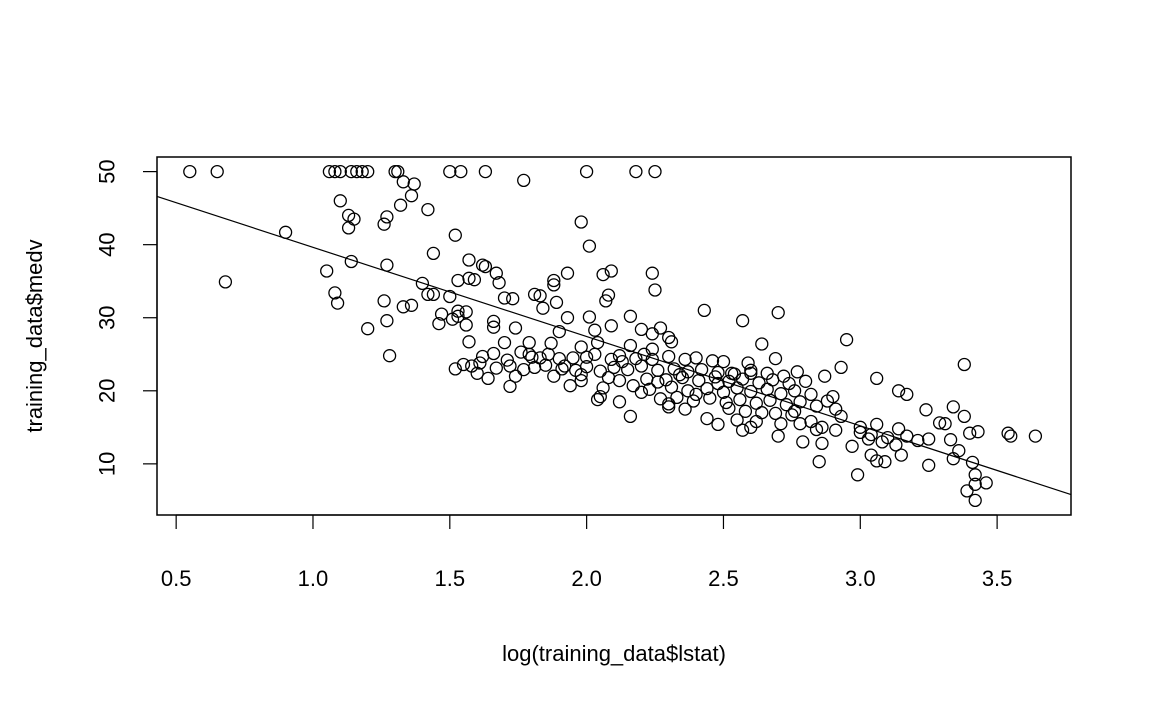  I want to click on y-axis: 10 20 30 40 50, so click(126, 317).